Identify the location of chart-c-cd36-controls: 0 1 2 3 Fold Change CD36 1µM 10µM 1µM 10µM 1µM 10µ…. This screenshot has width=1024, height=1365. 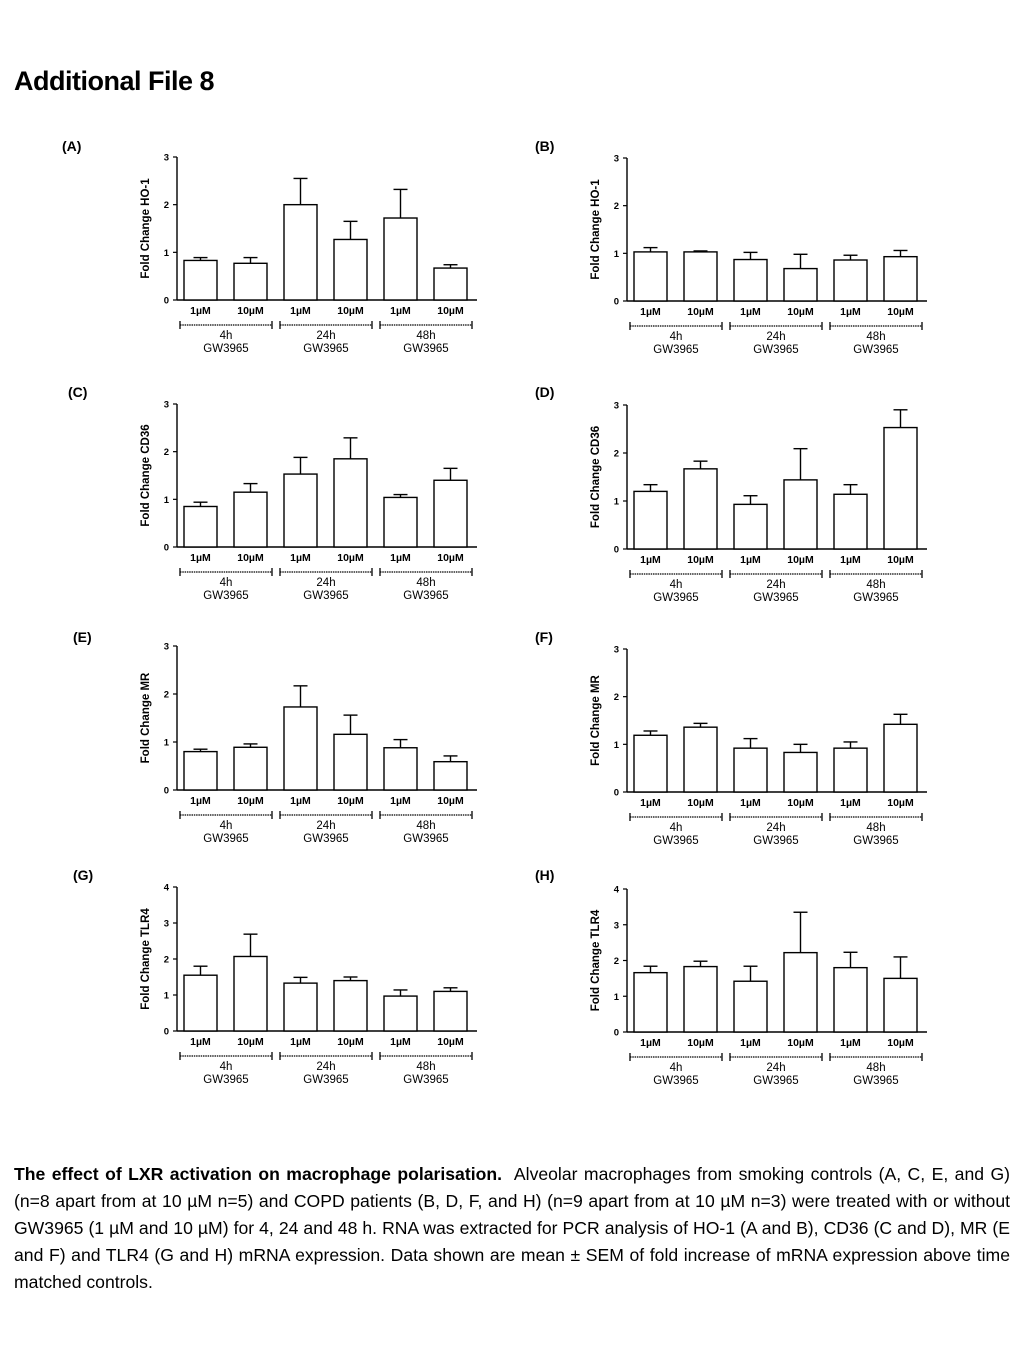
(308, 501).